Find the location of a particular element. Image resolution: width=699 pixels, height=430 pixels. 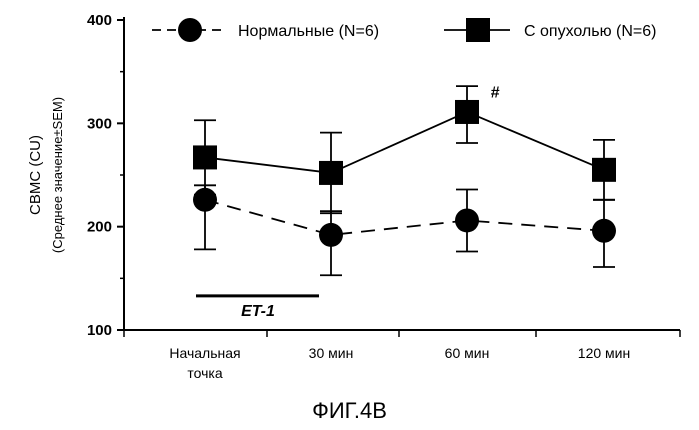

legend-item-2: С опухолью (N=6) is located at coordinates (550, 30).